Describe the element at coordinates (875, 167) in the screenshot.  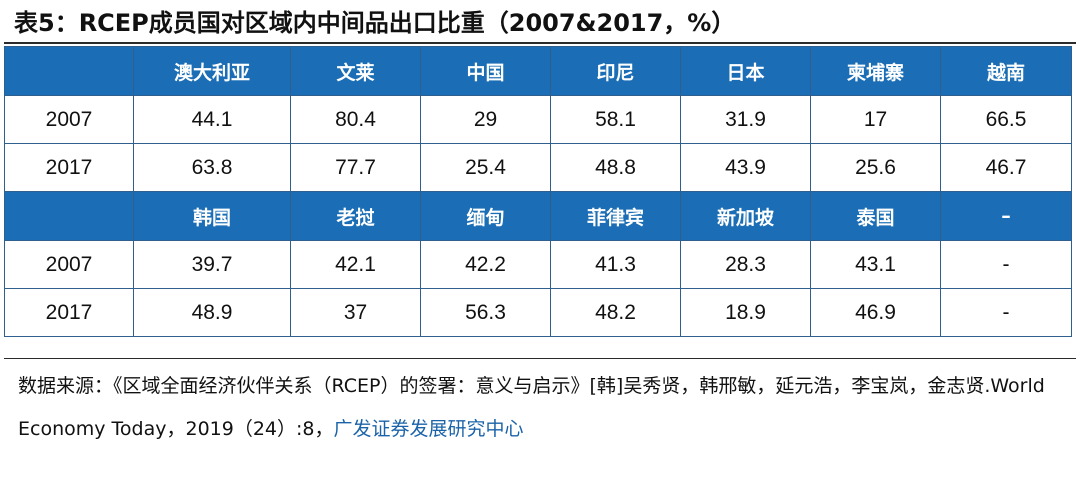
I see `value-cell: 25.6` at that location.